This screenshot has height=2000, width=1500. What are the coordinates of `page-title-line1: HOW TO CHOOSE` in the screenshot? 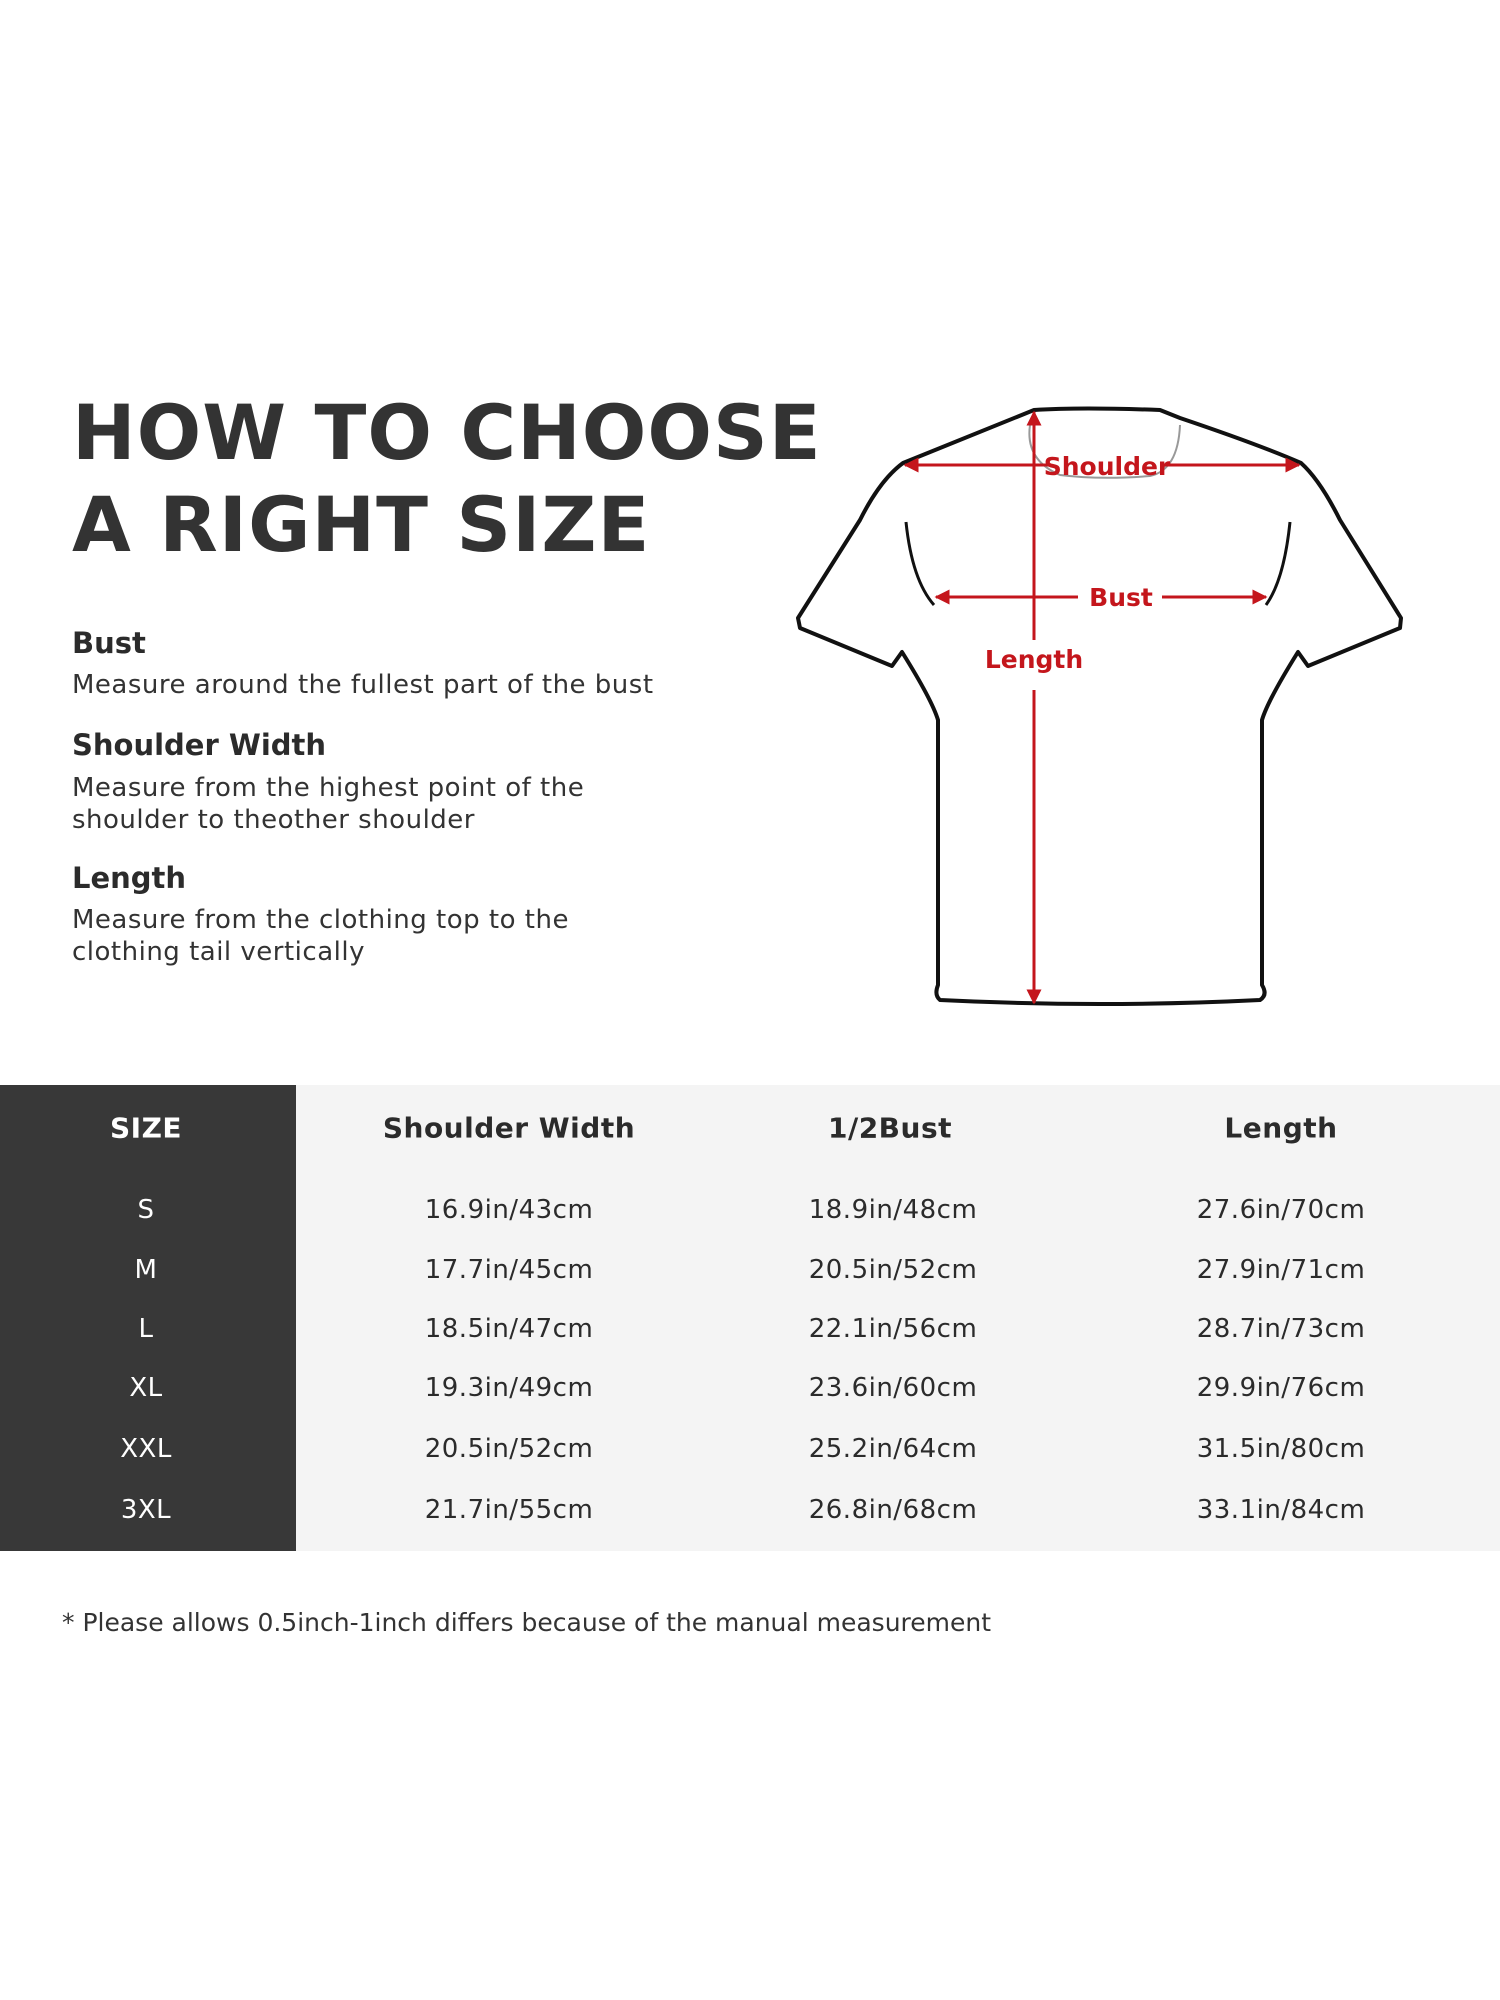 It's located at (447, 432).